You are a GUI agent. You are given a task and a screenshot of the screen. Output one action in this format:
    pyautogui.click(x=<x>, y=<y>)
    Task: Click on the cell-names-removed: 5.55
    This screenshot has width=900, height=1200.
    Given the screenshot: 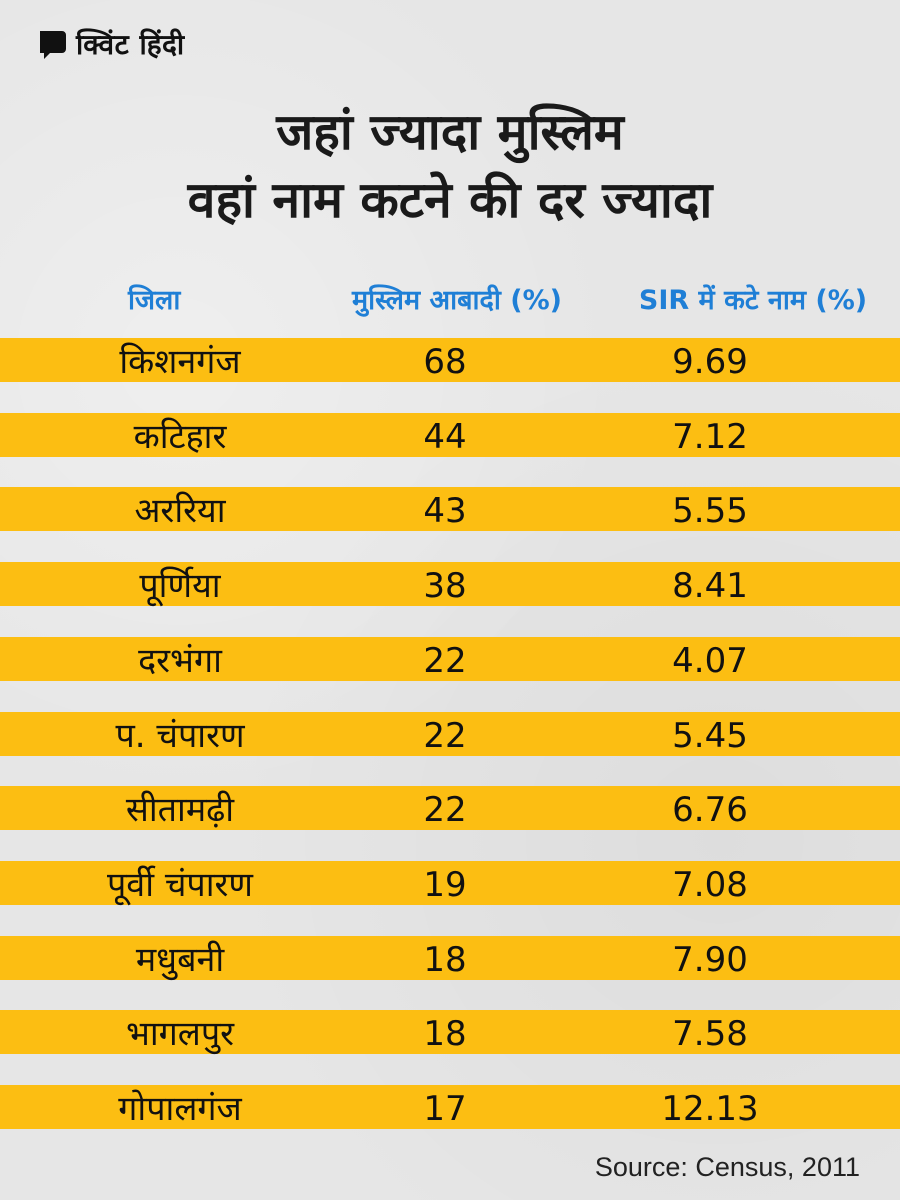 What is the action you would take?
    pyautogui.click(x=710, y=511)
    